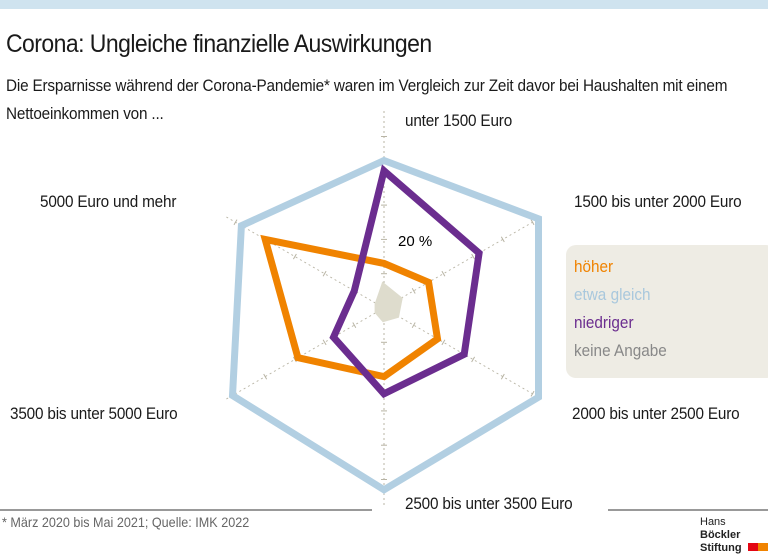 The width and height of the screenshot is (768, 555). I want to click on tick-label-20: 20 %, so click(415, 241).